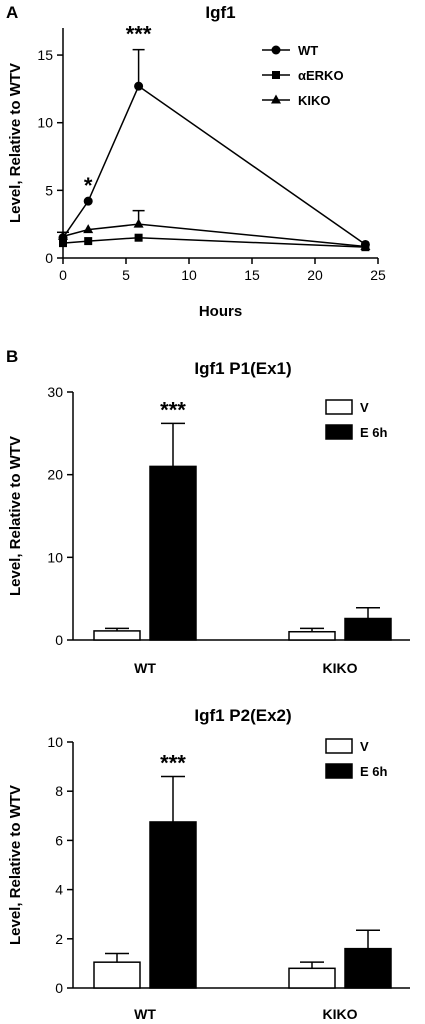 The image size is (425, 1024). What do you see at coordinates (59, 791) in the screenshot?
I see `y-tick-label: 8` at bounding box center [59, 791].